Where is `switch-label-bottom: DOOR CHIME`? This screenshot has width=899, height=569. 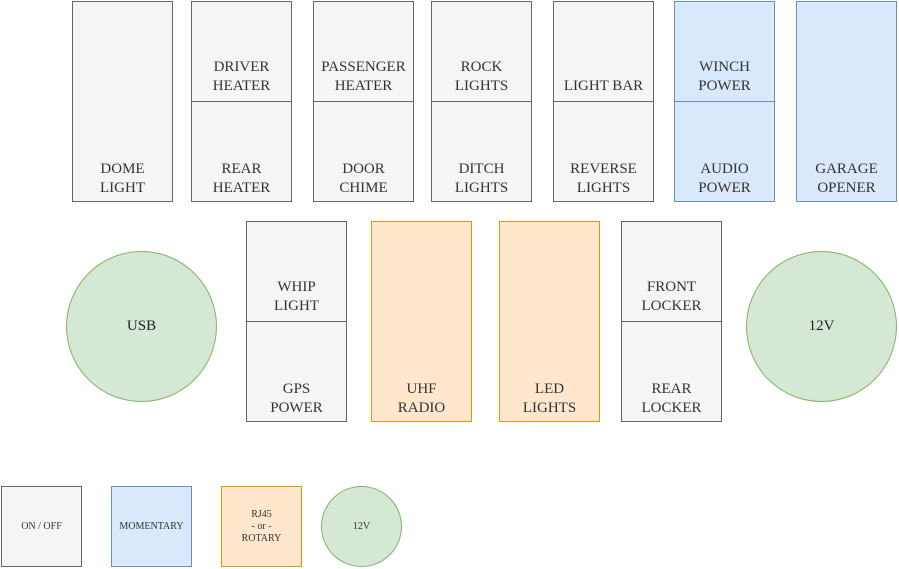
switch-label-bottom: DOOR CHIME is located at coordinates (363, 178).